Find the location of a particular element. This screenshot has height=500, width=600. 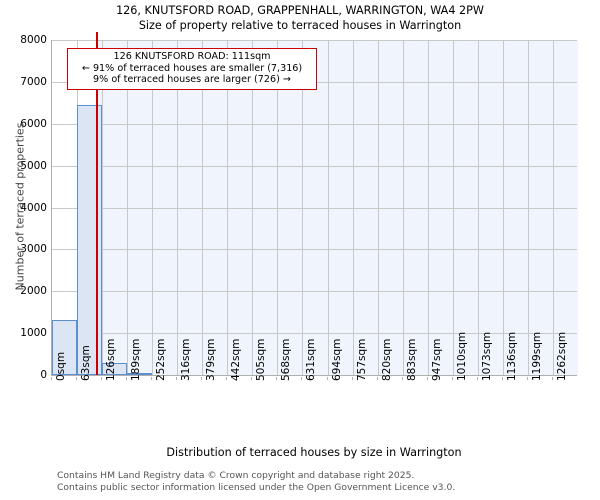

property-marker-line is located at coordinates (97, 203).